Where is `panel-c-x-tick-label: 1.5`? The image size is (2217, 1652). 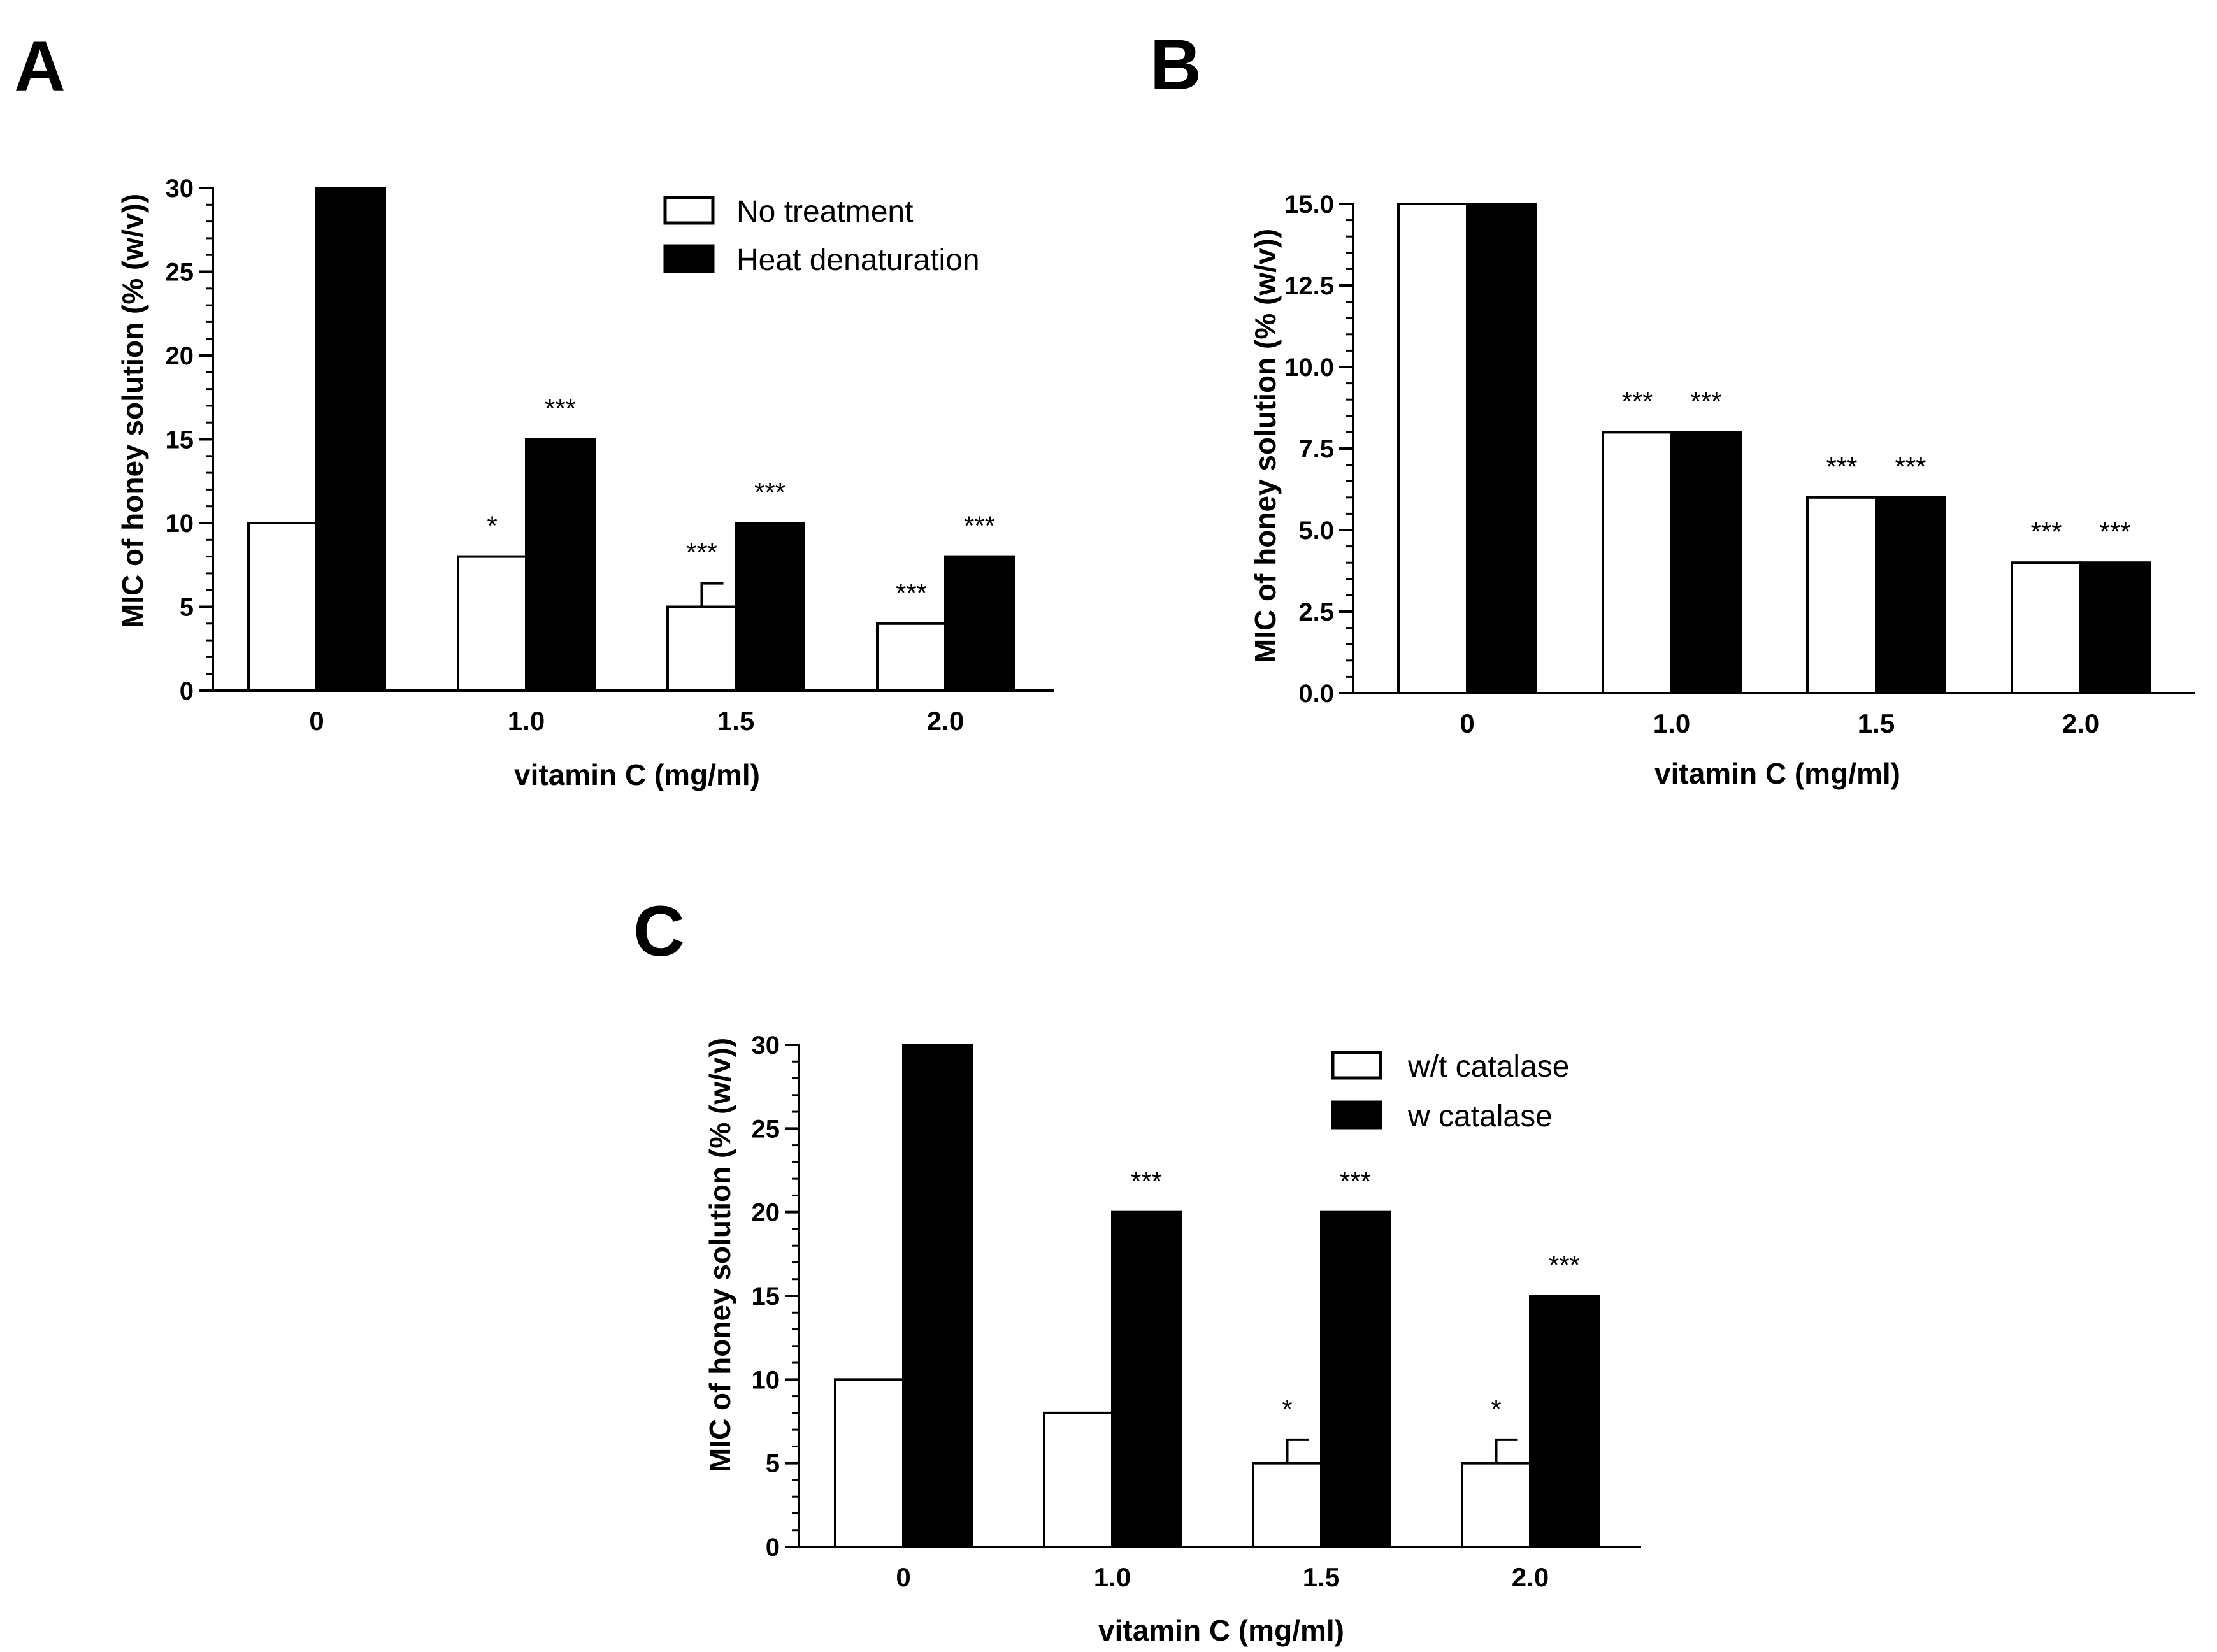
panel-c-x-tick-label: 1.5 is located at coordinates (1321, 1577).